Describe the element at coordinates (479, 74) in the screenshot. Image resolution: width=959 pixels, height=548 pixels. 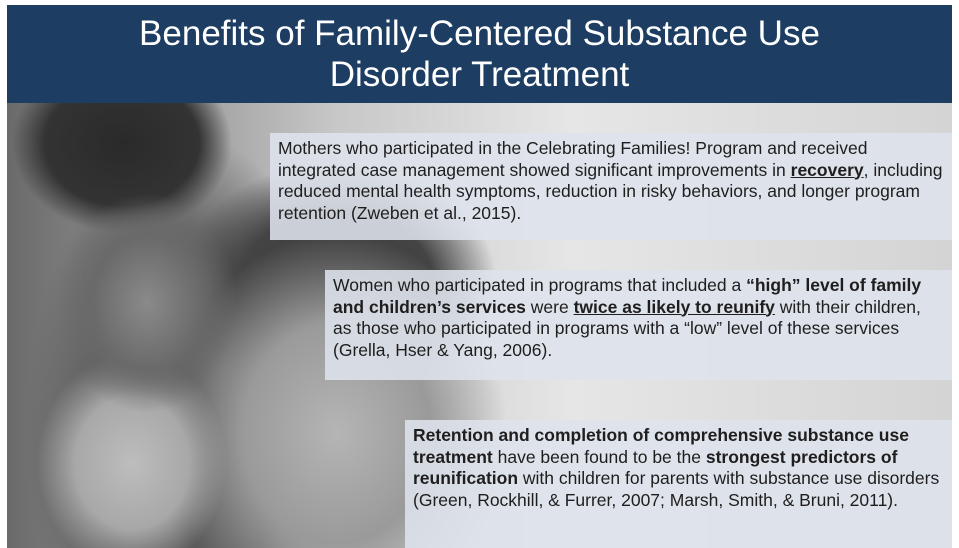
I see `title-line: Disorder Treatment` at that location.